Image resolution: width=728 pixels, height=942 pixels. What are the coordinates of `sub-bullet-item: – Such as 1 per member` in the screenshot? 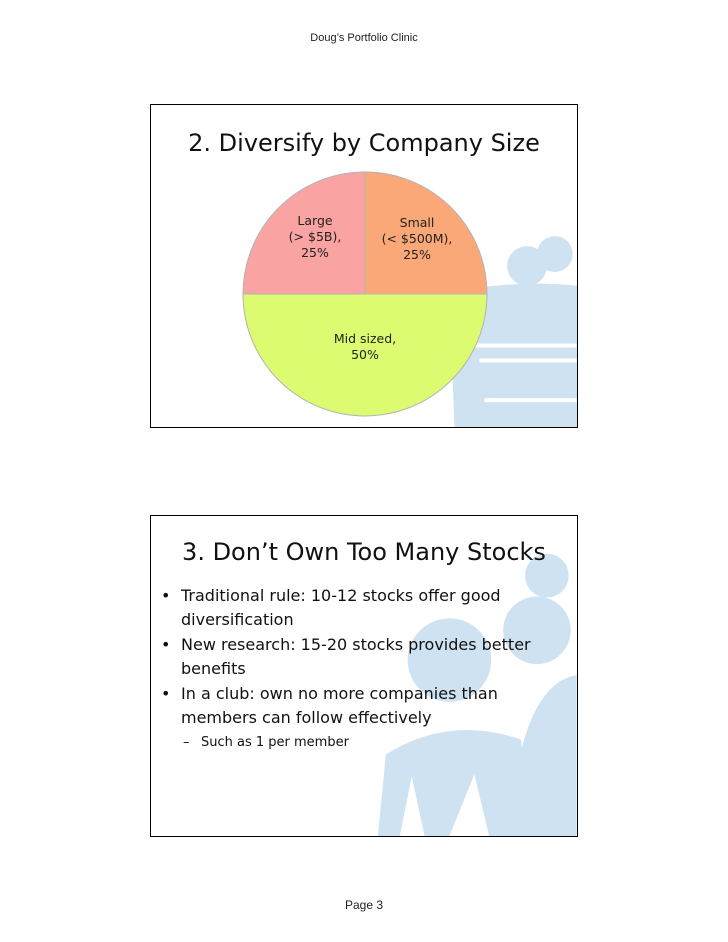 It's located at (364, 743).